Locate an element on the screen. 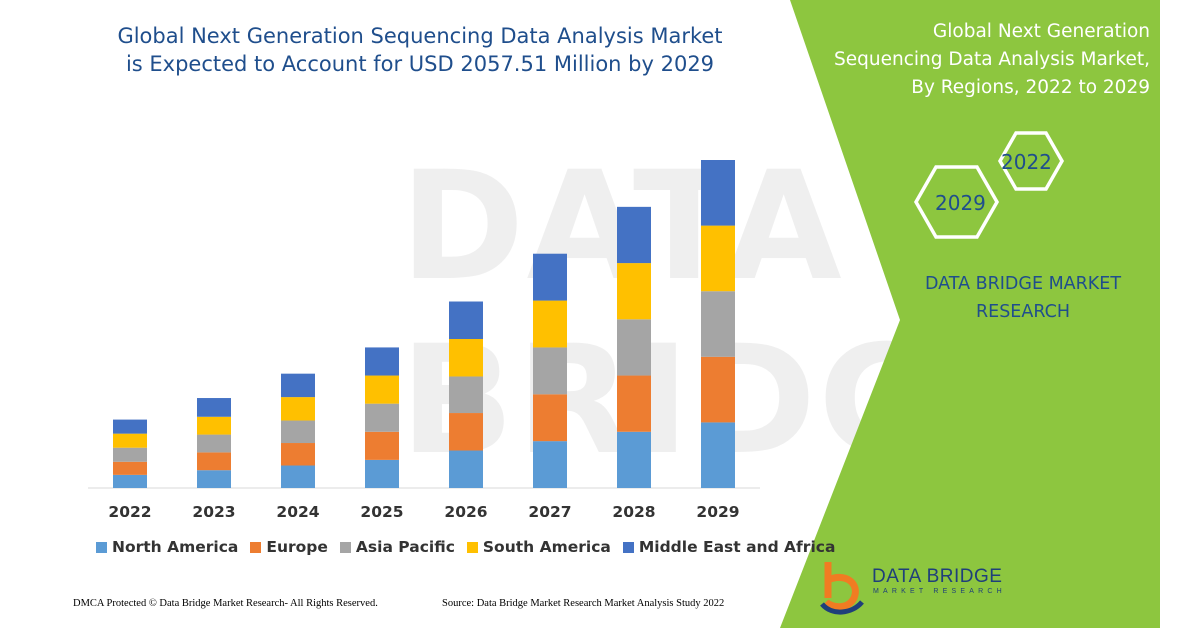  hexagon-2022 is located at coordinates (1031, 161).